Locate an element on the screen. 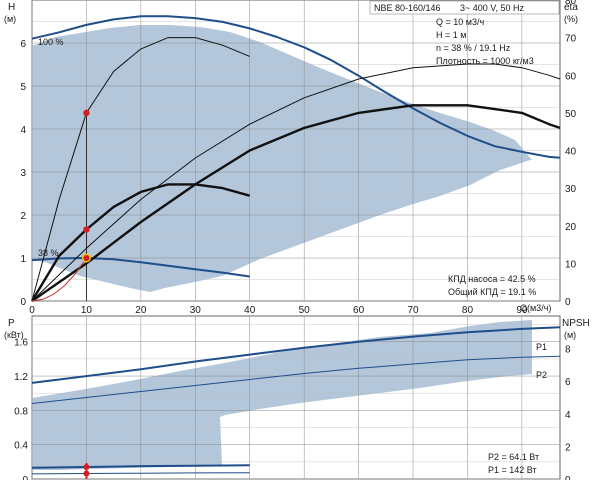 This screenshot has height=480, width=592. npsh-tick-label: 2 is located at coordinates (568, 447).